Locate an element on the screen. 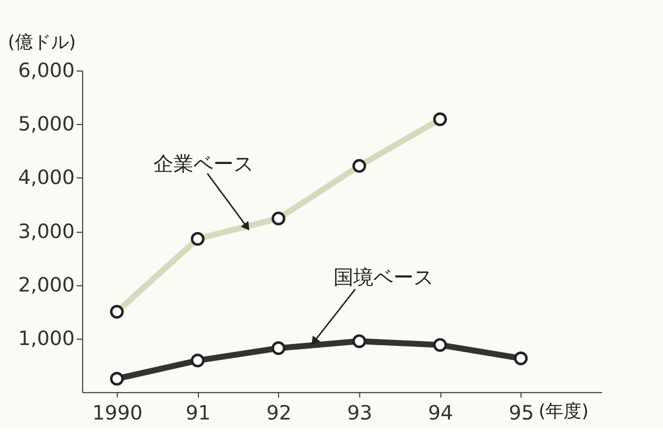 Image resolution: width=663 pixels, height=444 pixels. text: 企業ベース is located at coordinates (203, 164).